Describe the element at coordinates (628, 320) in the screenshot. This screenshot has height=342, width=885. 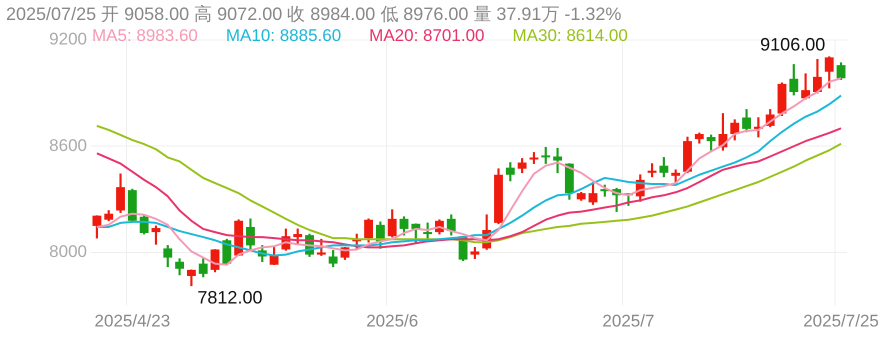
I see `x-tick-label: 2025/7` at that location.